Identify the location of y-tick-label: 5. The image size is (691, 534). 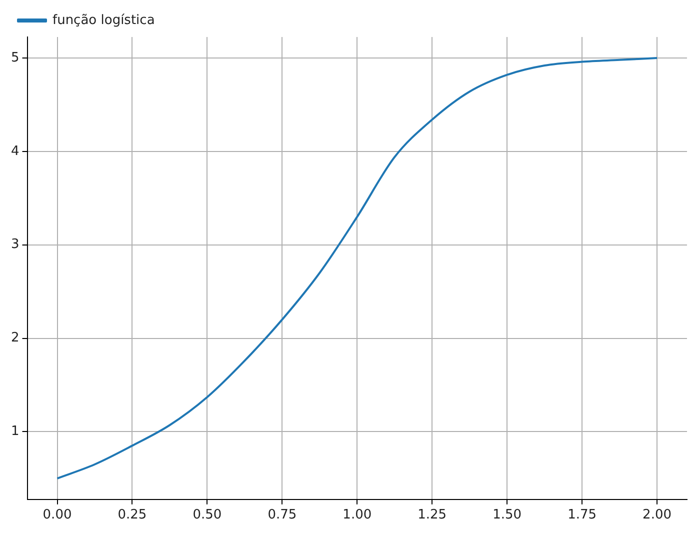
(15, 58).